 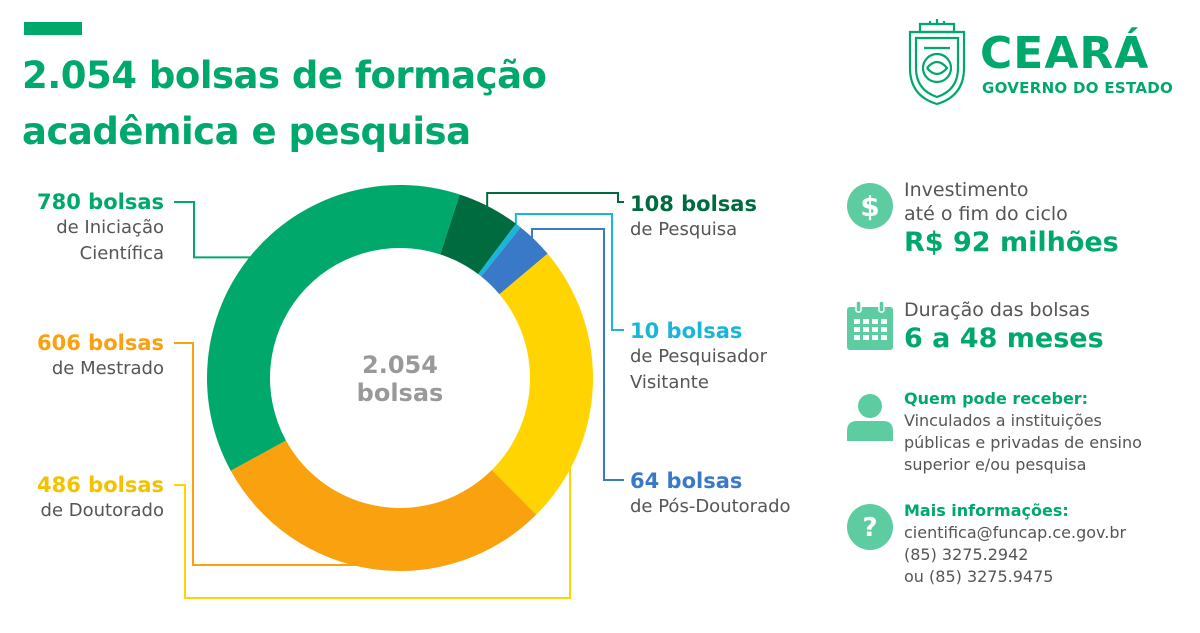 I want to click on slice-label-mestrado: 606 bolsas de Mestrado, so click(x=87, y=356).